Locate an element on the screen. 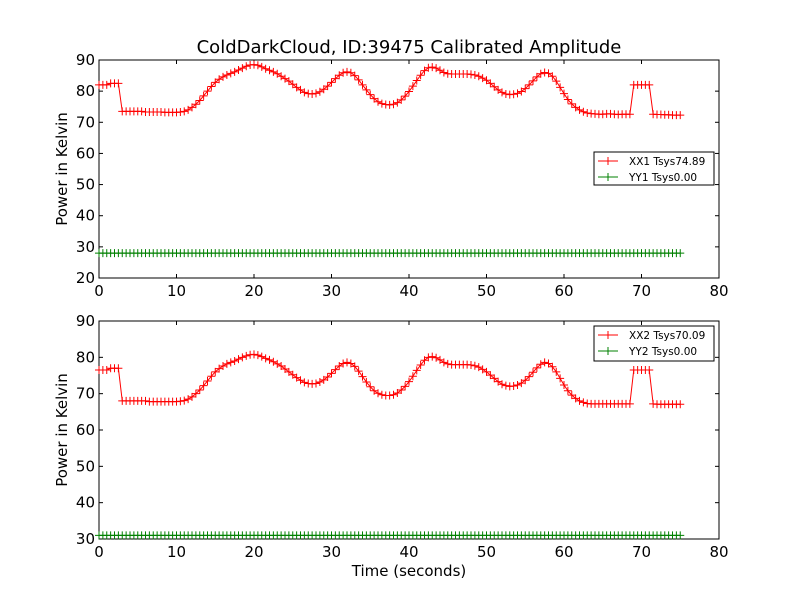  legend-label: YY2 Tsys0.00 is located at coordinates (662, 352).